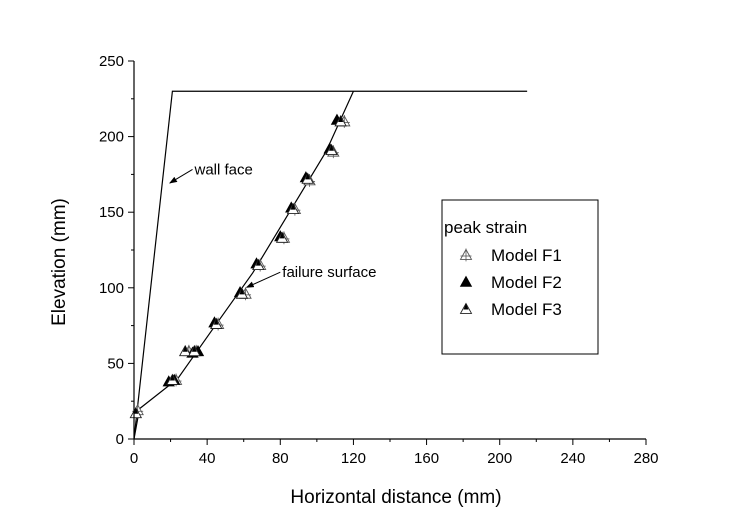 This screenshot has width=751, height=527. I want to click on x-axis-title: Horizontal distance (mm), so click(395, 497).